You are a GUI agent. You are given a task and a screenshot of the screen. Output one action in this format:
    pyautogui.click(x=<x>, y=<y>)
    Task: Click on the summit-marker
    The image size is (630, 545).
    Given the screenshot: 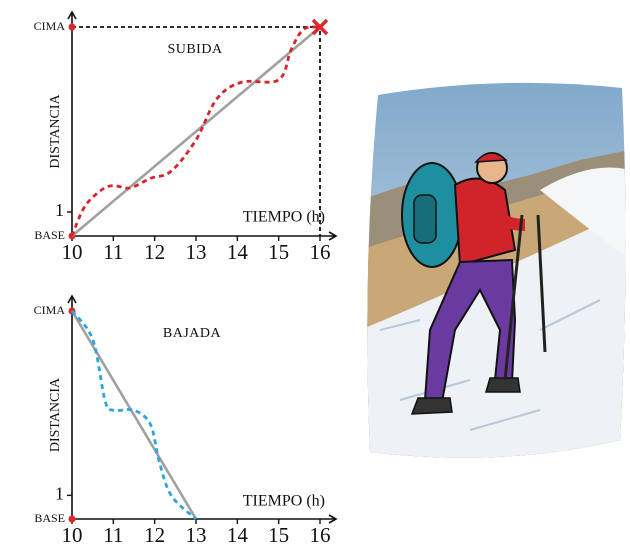 What is the action you would take?
    pyautogui.click(x=320, y=27)
    